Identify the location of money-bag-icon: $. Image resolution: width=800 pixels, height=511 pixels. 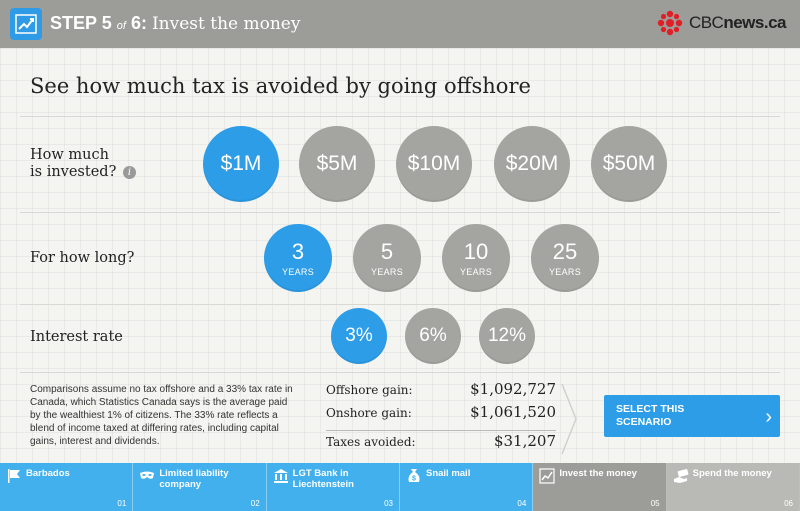
(414, 476).